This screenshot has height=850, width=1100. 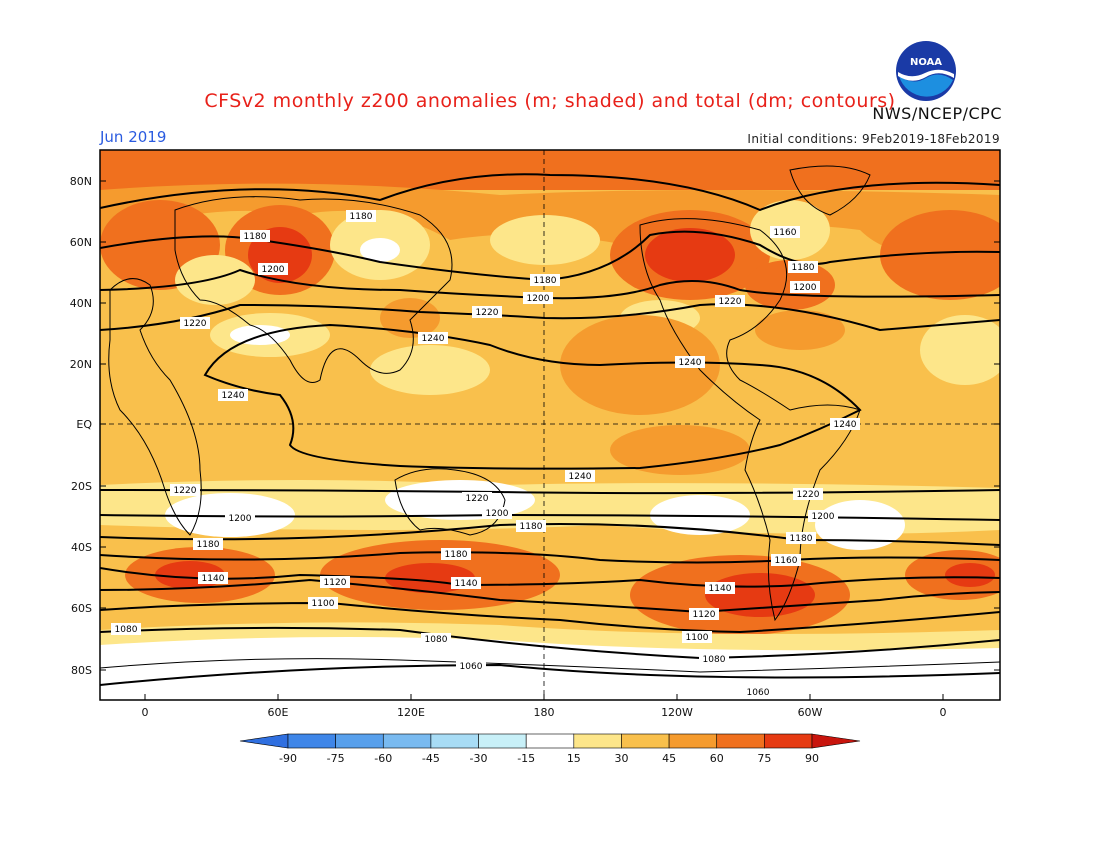 I want to click on lon-label: 60W, so click(x=810, y=712).